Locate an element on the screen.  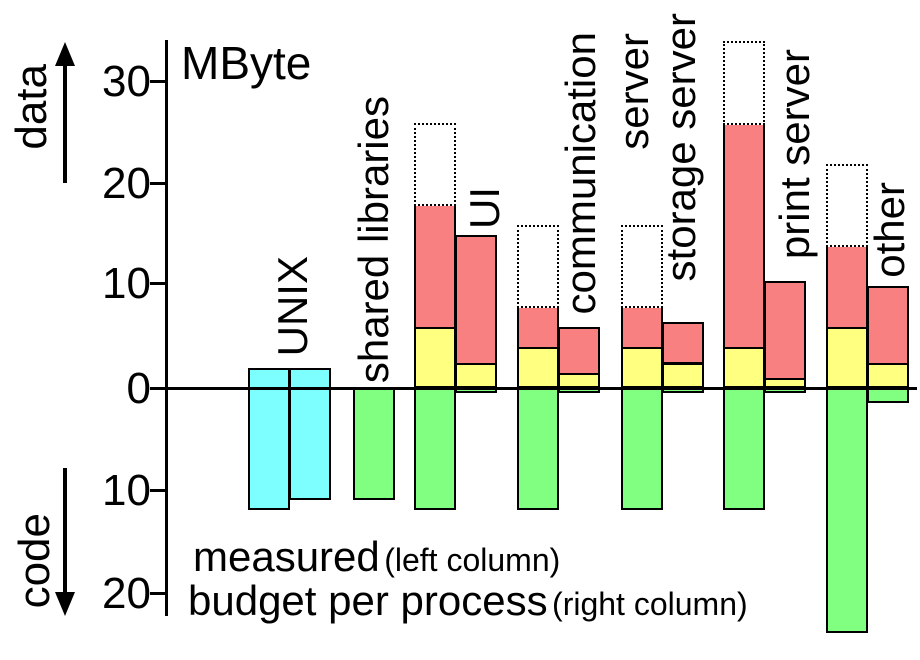
bar-communication-measured-budget-outline is located at coordinates (538, 266).